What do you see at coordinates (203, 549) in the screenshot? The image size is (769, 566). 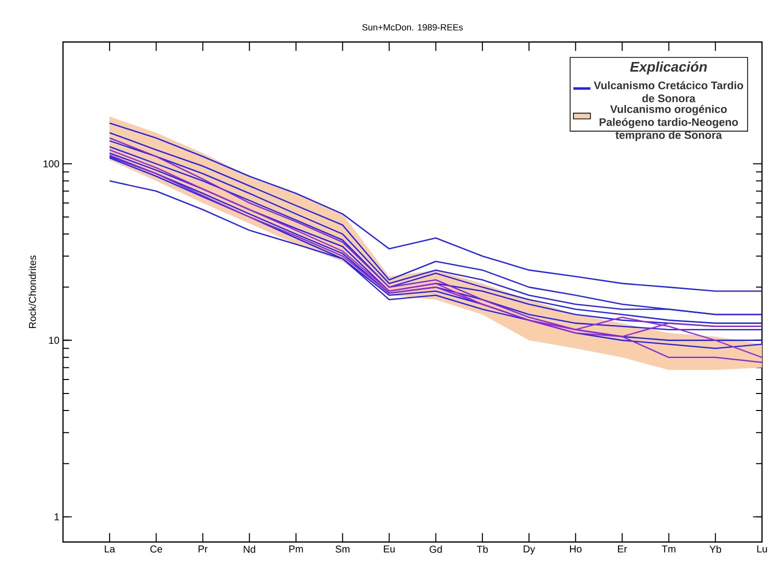 I see `x-tick-label: Pr` at bounding box center [203, 549].